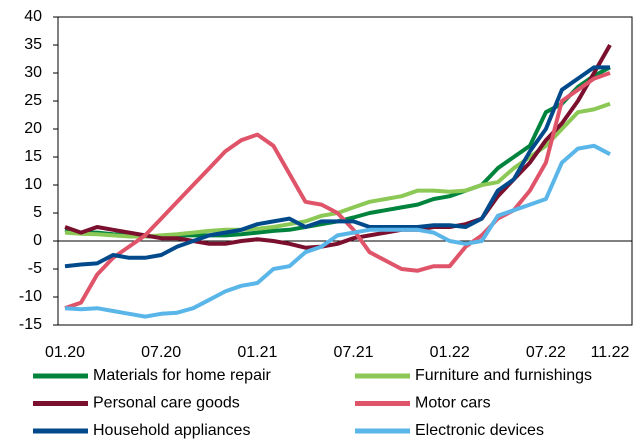 Image resolution: width=634 pixels, height=439 pixels. Describe the element at coordinates (610, 352) in the screenshot. I see `x-tick-label: 11.22` at that location.